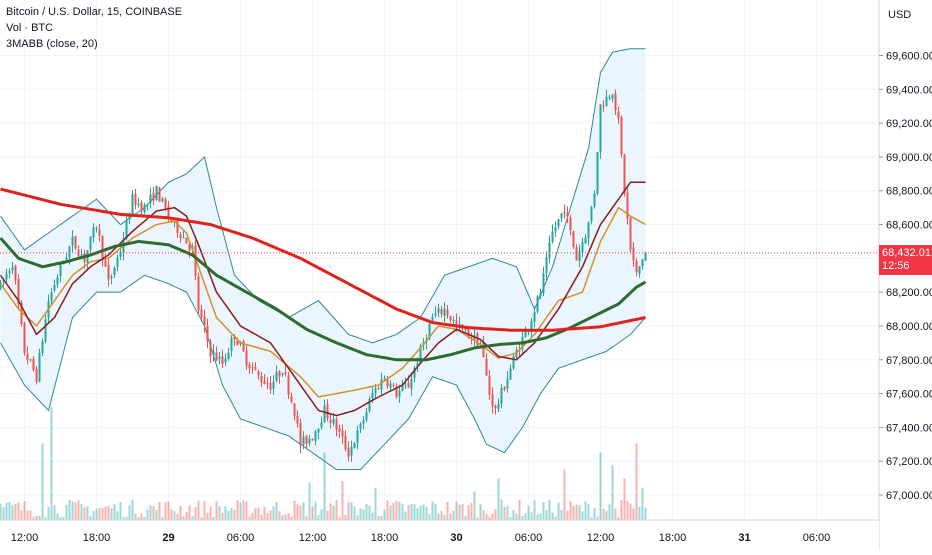 This screenshot has height=555, width=932. I want to click on time-tick-label: 12:00, so click(25, 538).